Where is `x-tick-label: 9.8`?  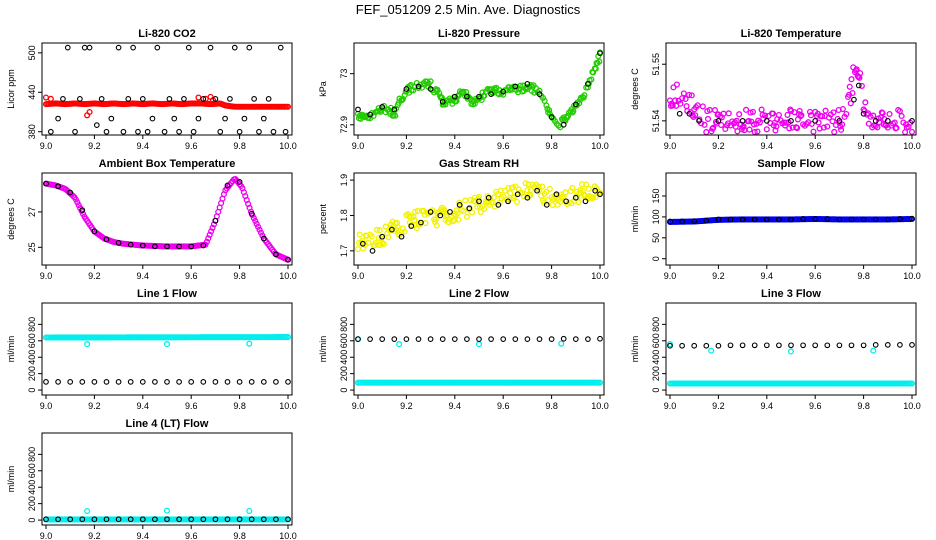
x-tick-label: 9.8 is located at coordinates (239, 535).